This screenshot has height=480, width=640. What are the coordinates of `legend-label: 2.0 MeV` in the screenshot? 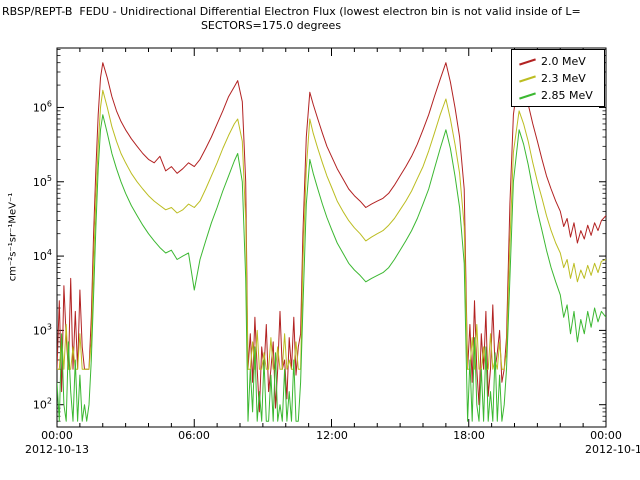 It's located at (563, 61).